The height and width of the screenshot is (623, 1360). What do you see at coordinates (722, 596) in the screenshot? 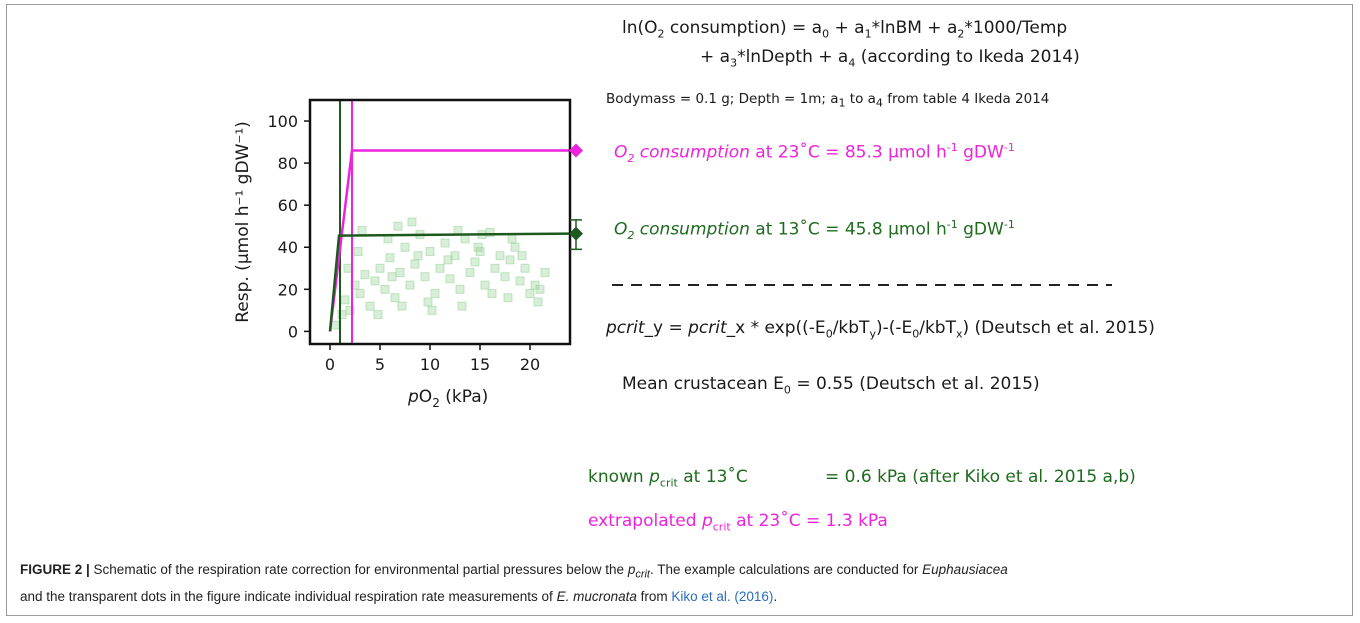
I see `citation-link: Kiko et al. (2016)` at bounding box center [722, 596].